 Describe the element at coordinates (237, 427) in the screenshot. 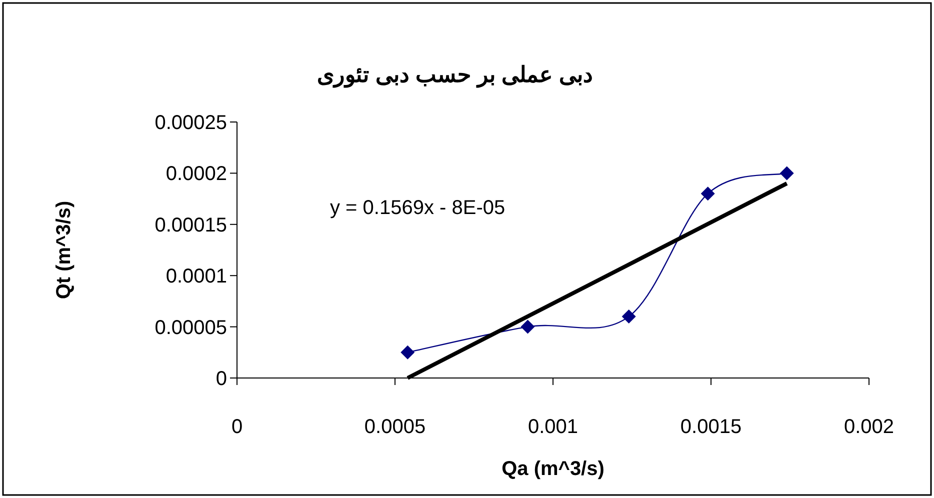

I see `x-tick-label: 0` at that location.